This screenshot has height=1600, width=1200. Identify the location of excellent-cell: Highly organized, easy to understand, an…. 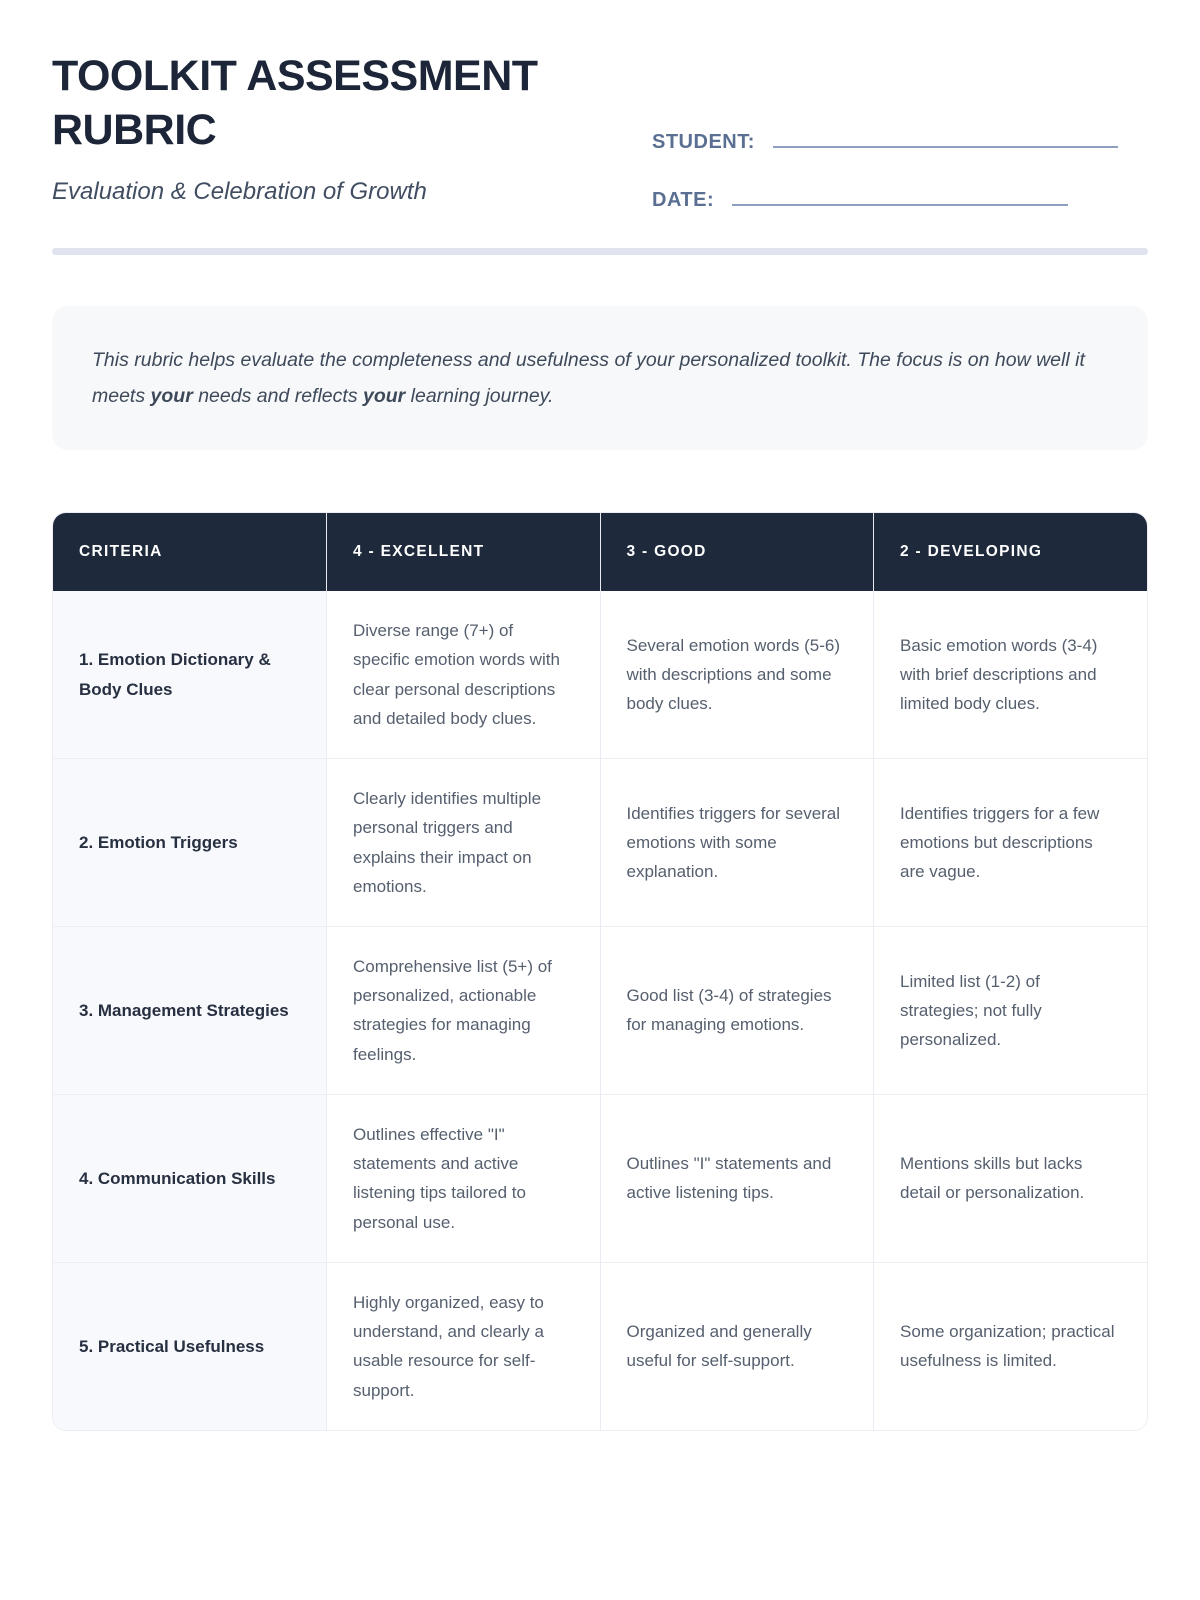
(463, 1345).